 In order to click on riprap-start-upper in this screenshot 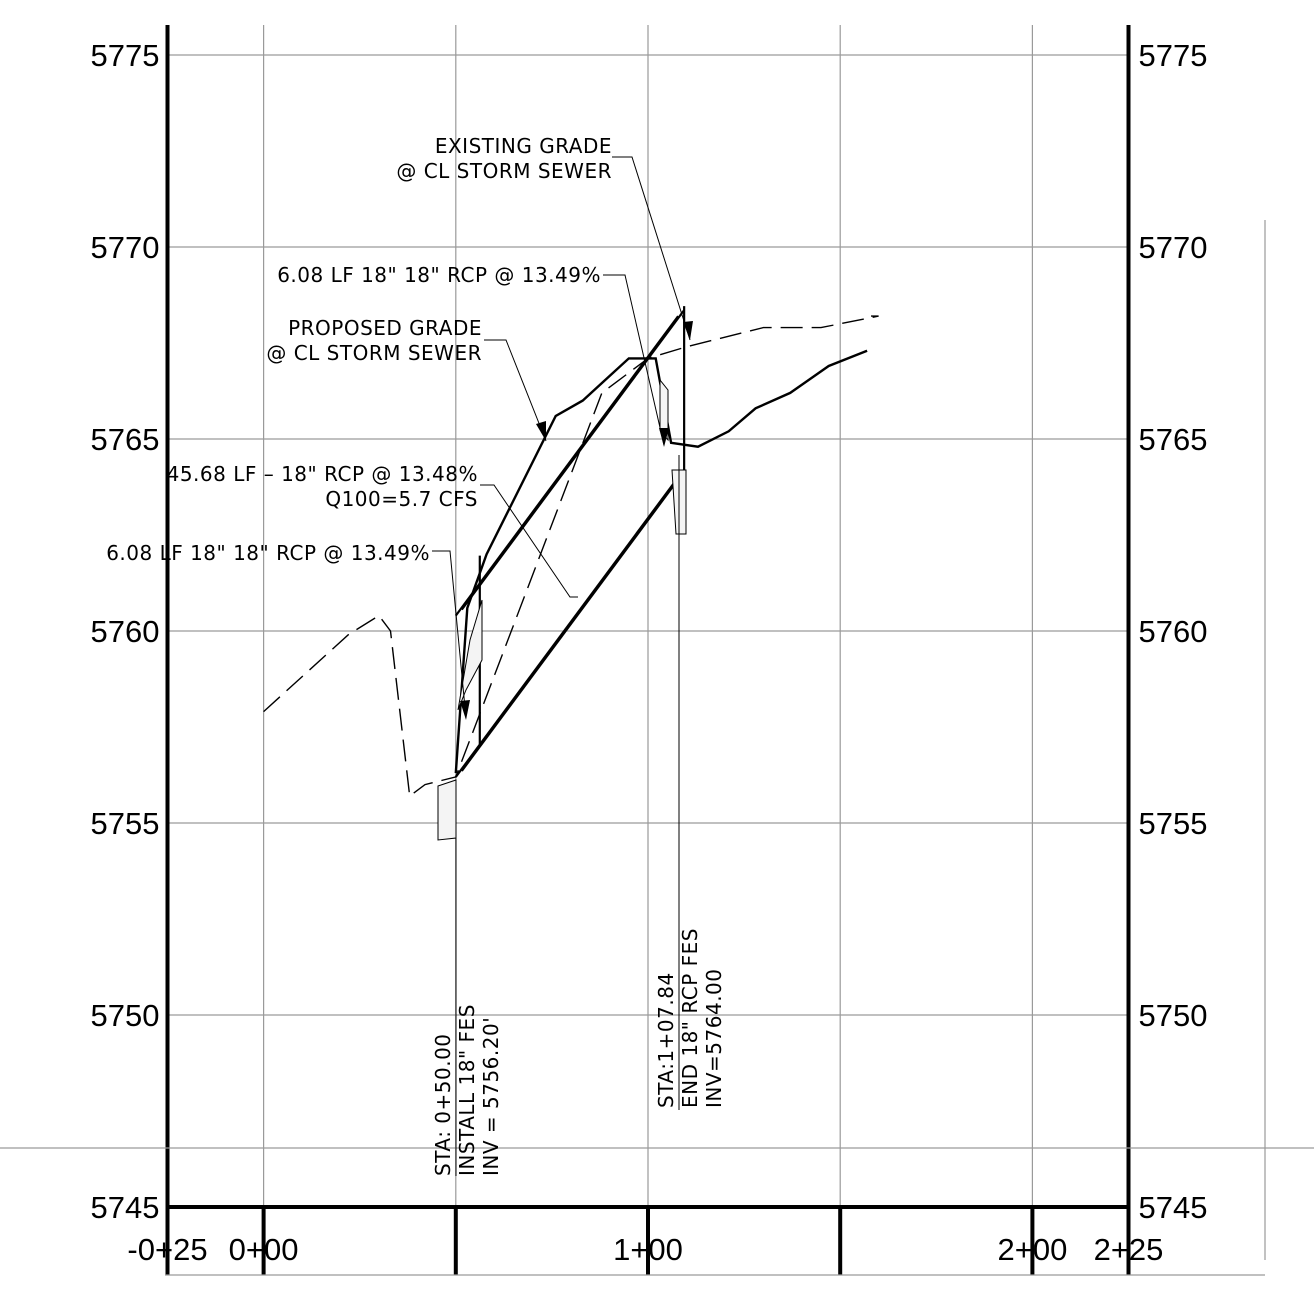, I will do `click(470, 655)`.